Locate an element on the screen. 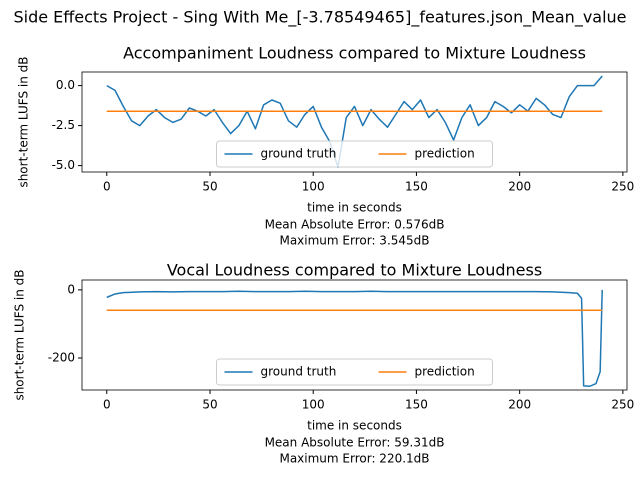  annotation: Maximum Error: 3.545dB is located at coordinates (354, 241).